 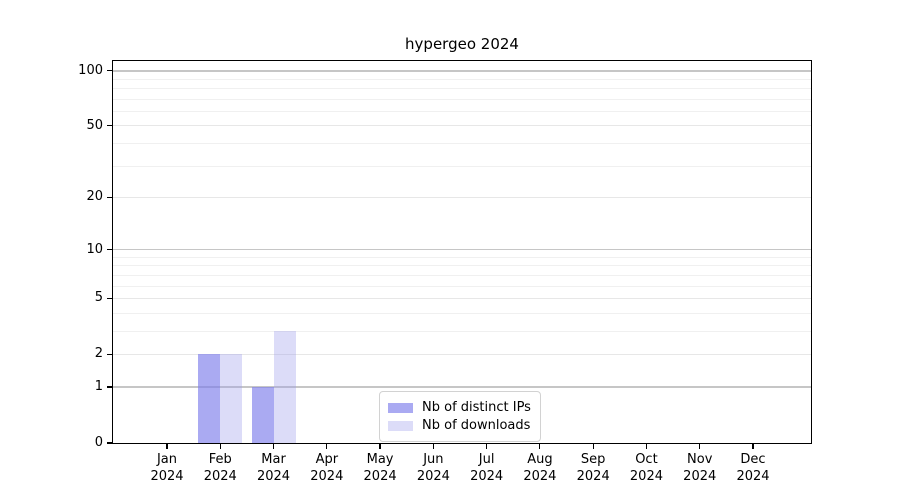 What do you see at coordinates (273, 468) in the screenshot?
I see `x-tick-label-mar: Mar 2024` at bounding box center [273, 468].